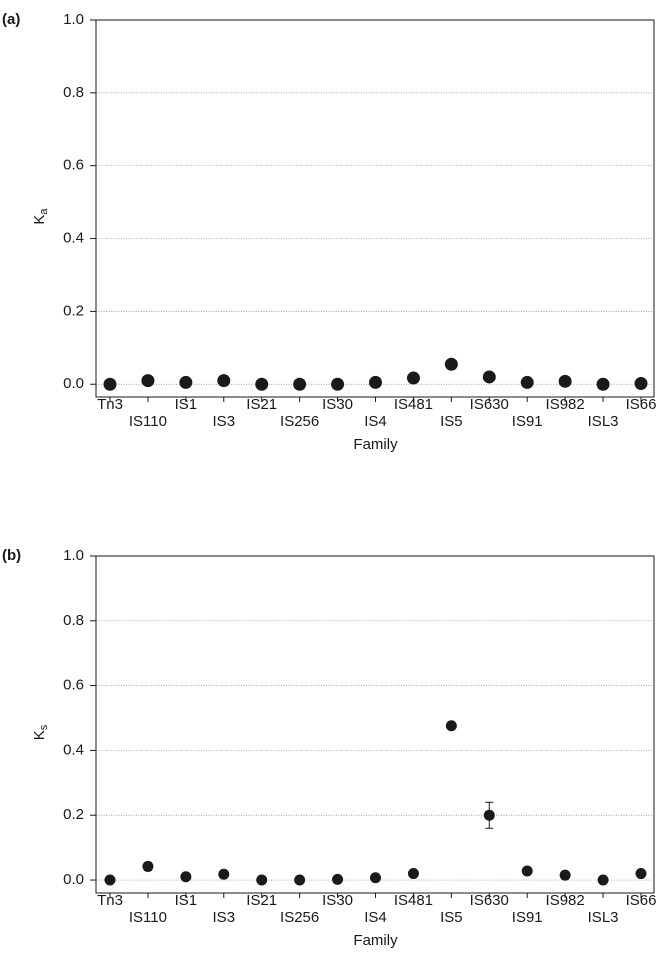 The height and width of the screenshot is (977, 656). Describe the element at coordinates (11, 19) in the screenshot. I see `panel-label: (a)` at that location.